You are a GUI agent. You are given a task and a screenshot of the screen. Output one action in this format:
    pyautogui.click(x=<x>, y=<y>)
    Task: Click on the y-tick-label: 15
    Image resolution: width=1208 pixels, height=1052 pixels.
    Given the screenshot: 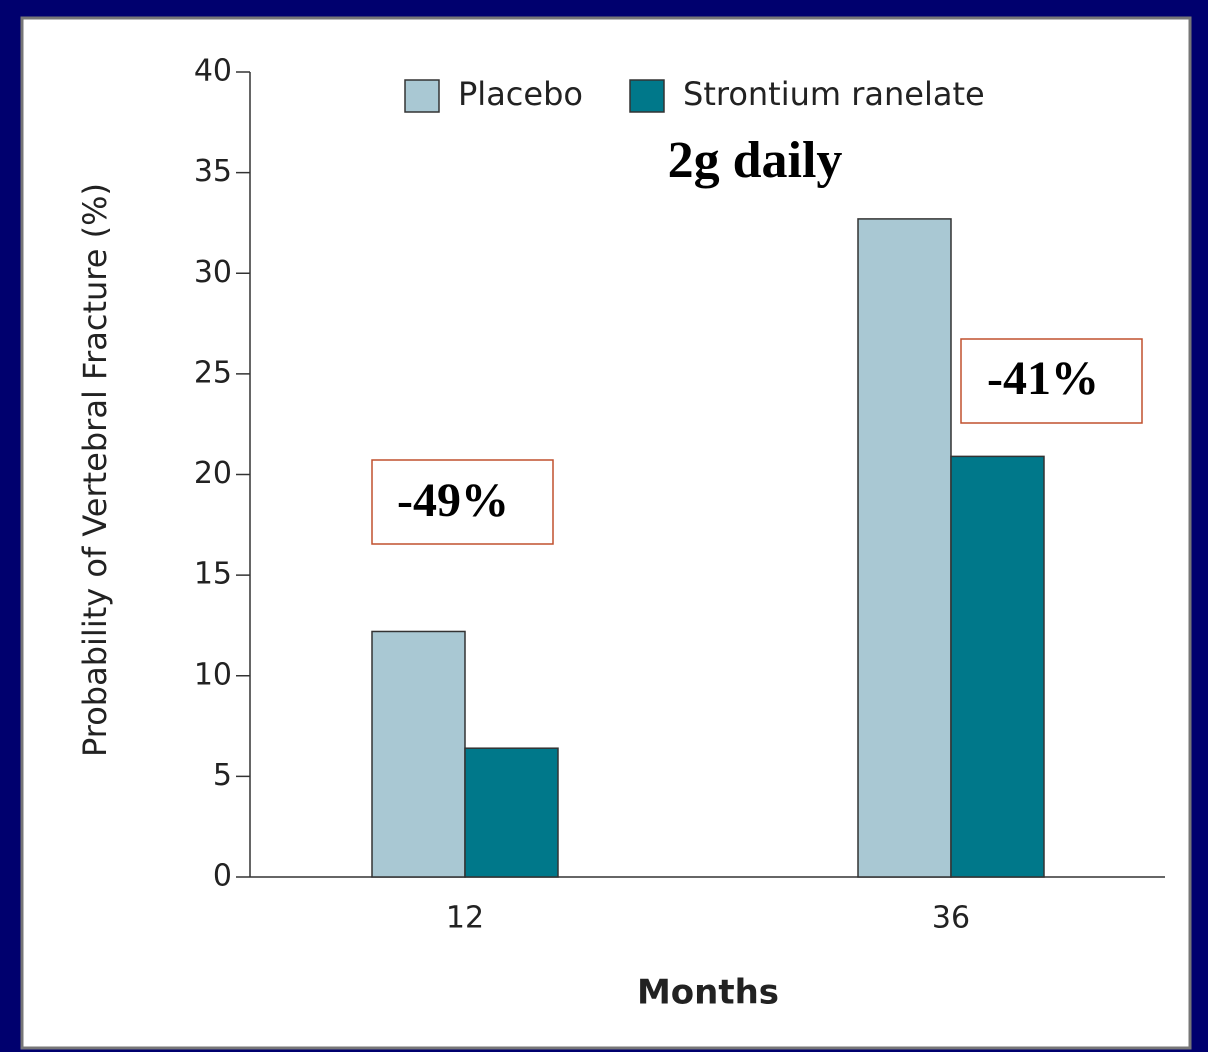 What is the action you would take?
    pyautogui.click(x=213, y=574)
    